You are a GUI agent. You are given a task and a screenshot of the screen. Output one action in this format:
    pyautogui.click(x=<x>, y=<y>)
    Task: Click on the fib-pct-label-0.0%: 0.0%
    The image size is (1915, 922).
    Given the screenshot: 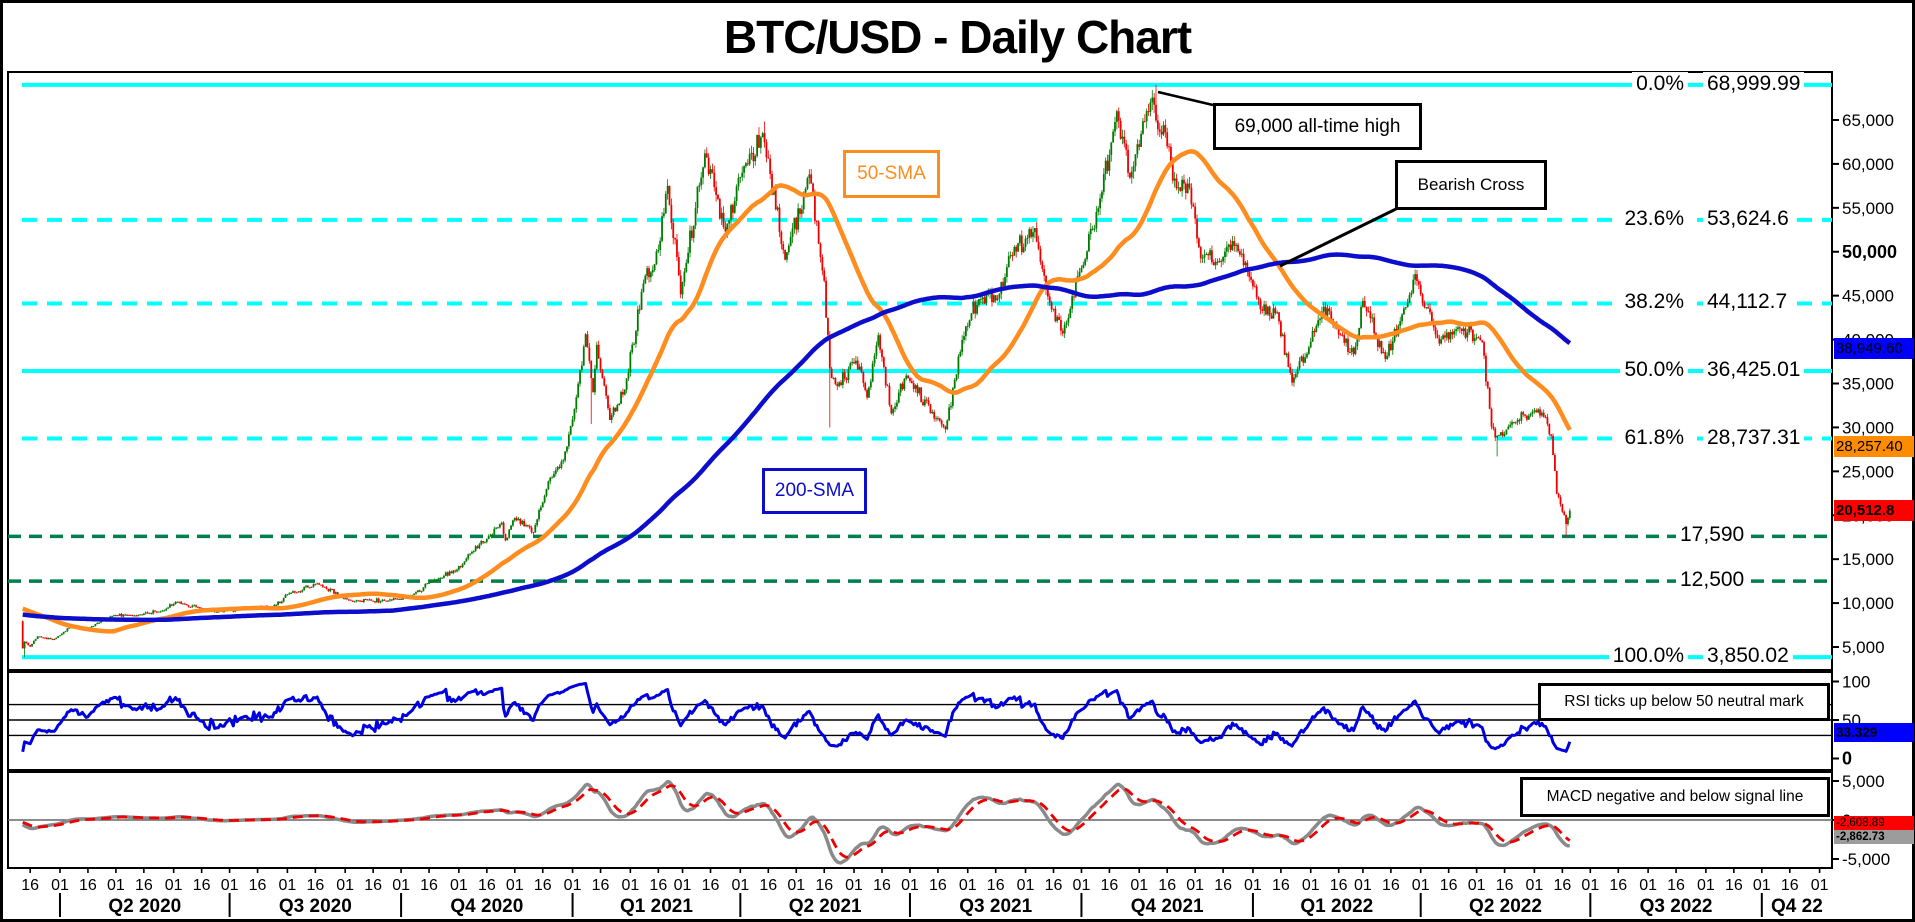 What is the action you would take?
    pyautogui.click(x=1660, y=83)
    